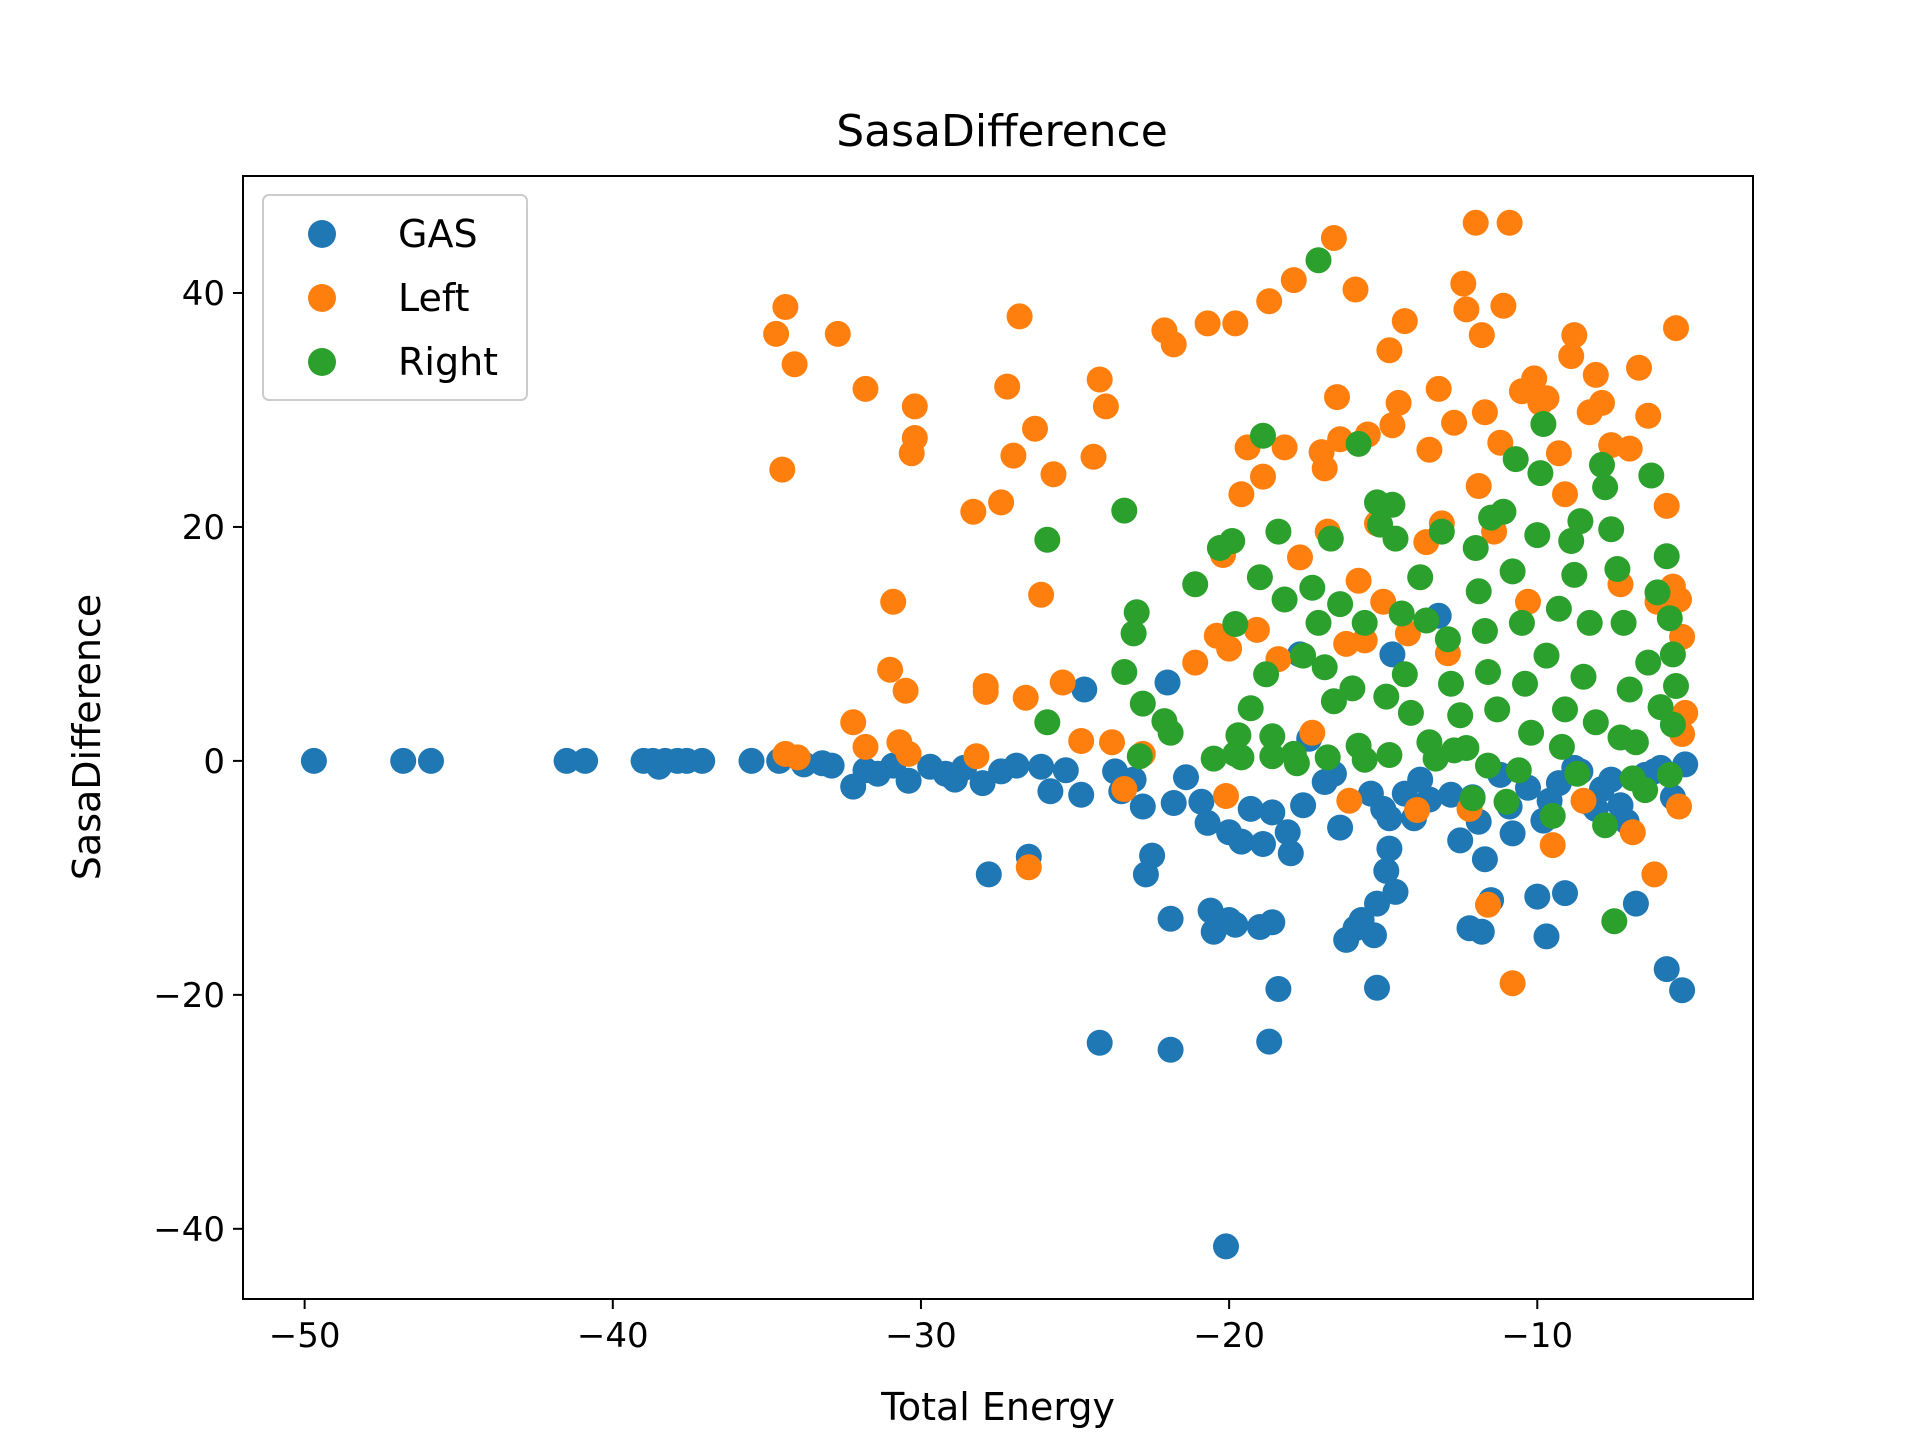  Describe the element at coordinates (438, 234) in the screenshot. I see `legend-label-gas: GAS` at that location.